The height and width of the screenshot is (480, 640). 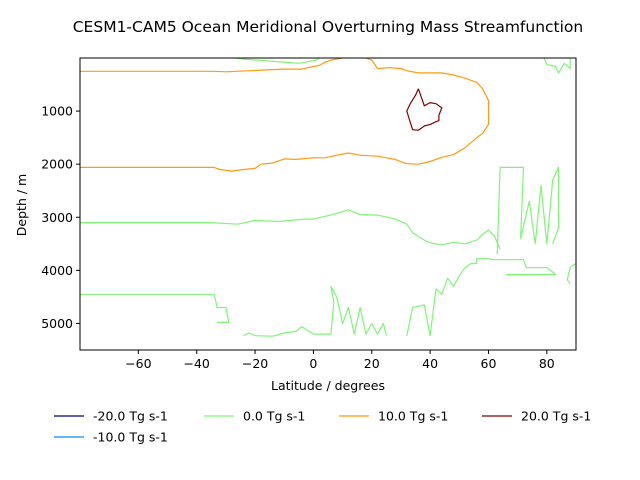 I want to click on legend-item: 20.0 Tg s-1, so click(x=536, y=416).